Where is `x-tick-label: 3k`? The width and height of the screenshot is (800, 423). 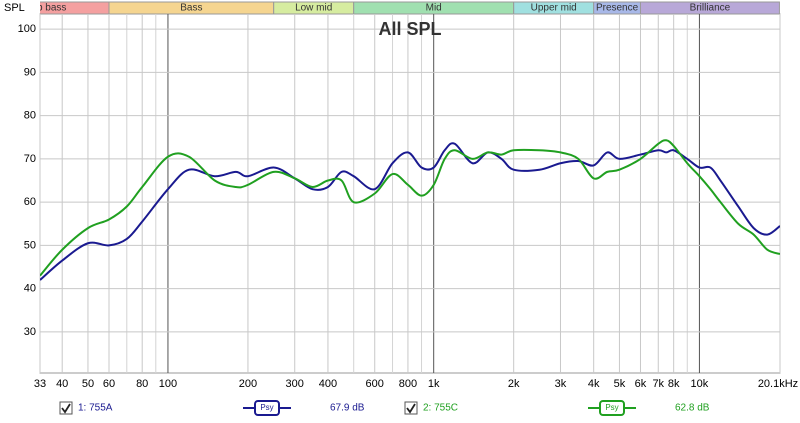
x-tick-label: 3k is located at coordinates (561, 384).